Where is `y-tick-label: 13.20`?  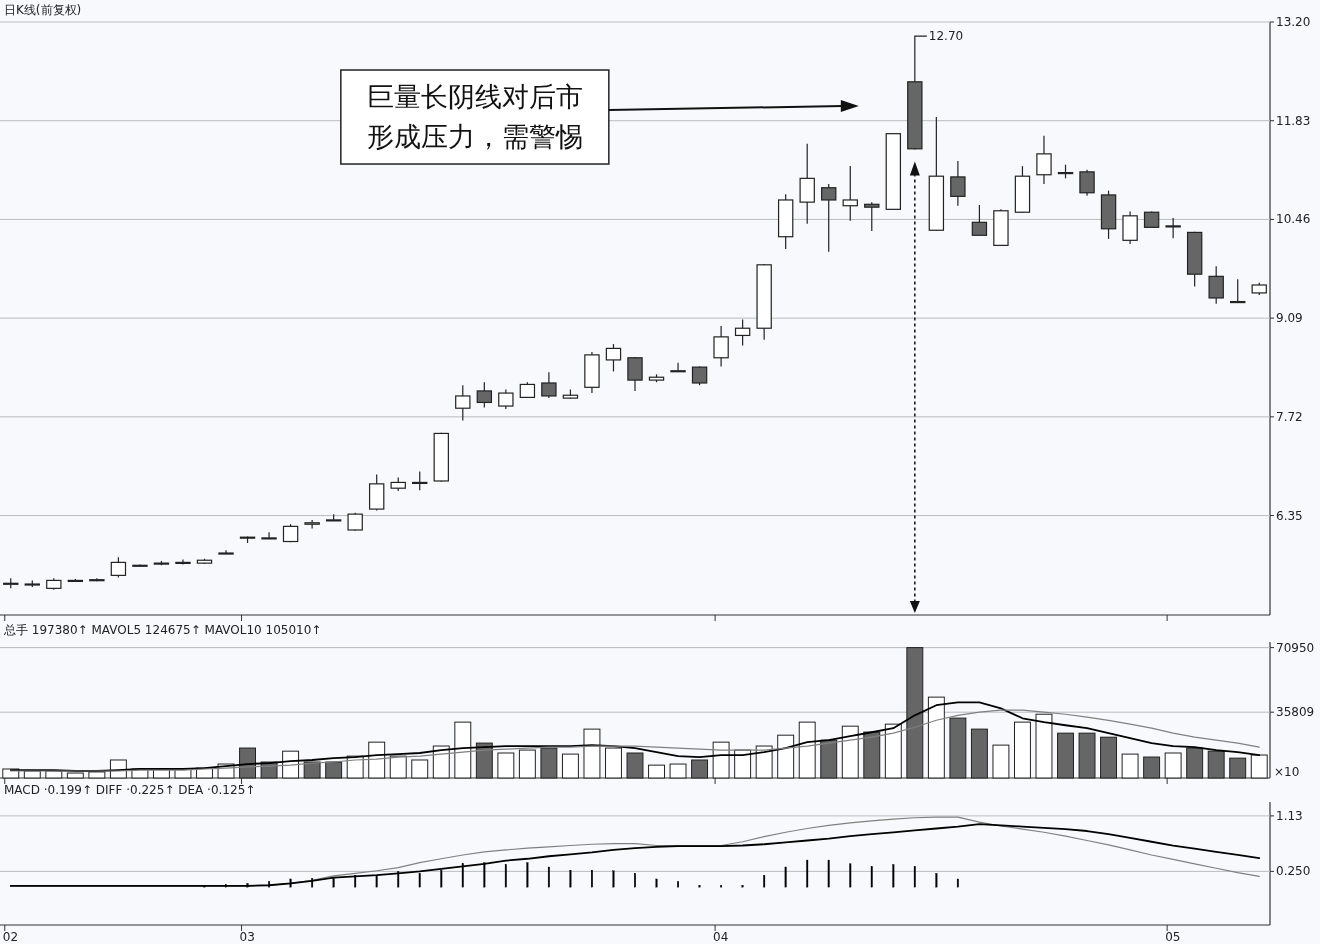 y-tick-label: 13.20 is located at coordinates (1293, 22).